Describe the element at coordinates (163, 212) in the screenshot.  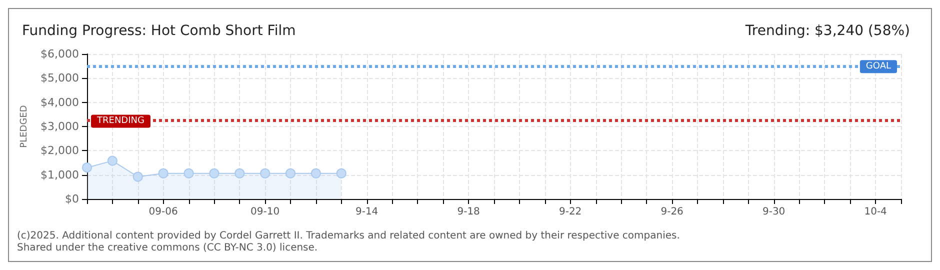
I see `x-tick-label: 09-06` at that location.